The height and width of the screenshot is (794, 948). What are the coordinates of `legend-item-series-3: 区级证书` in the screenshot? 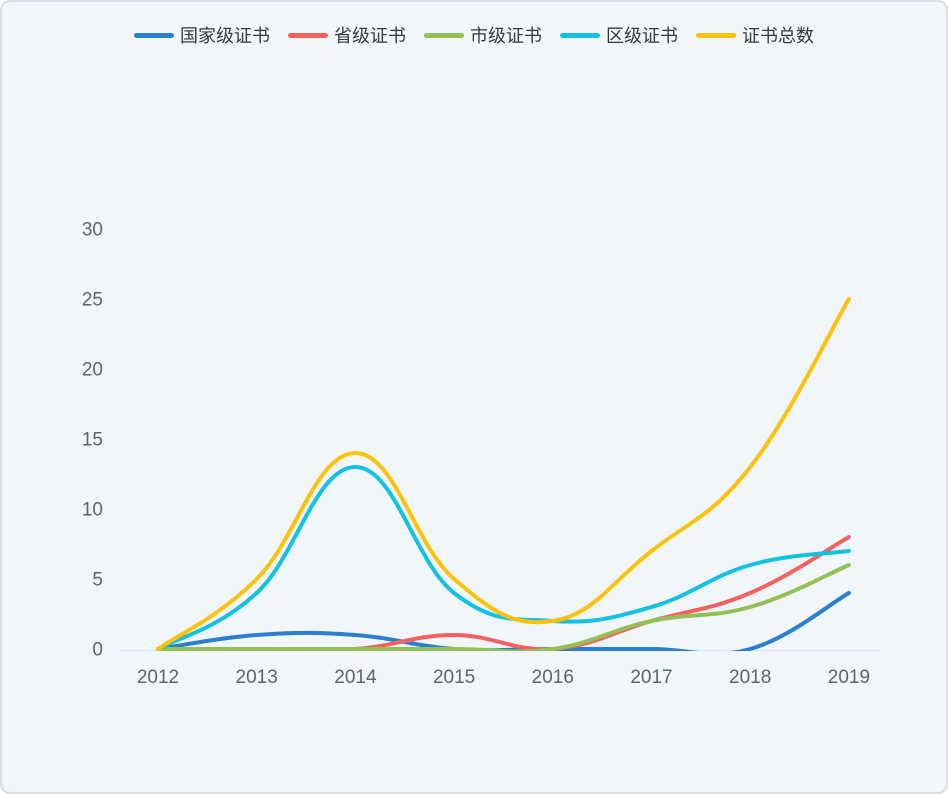 It's located at (619, 35).